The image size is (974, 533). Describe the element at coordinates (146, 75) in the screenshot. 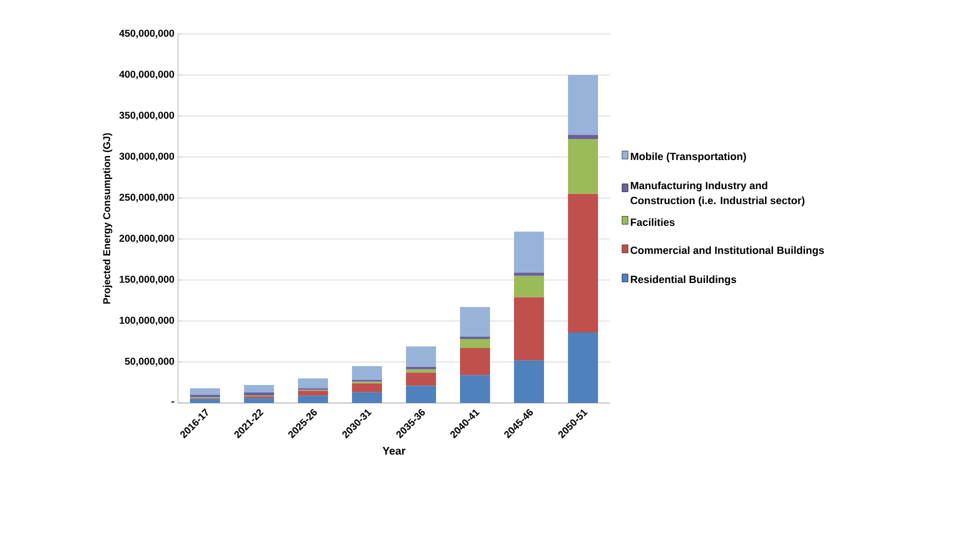

I see `y-tick-label: 400,000,000` at that location.